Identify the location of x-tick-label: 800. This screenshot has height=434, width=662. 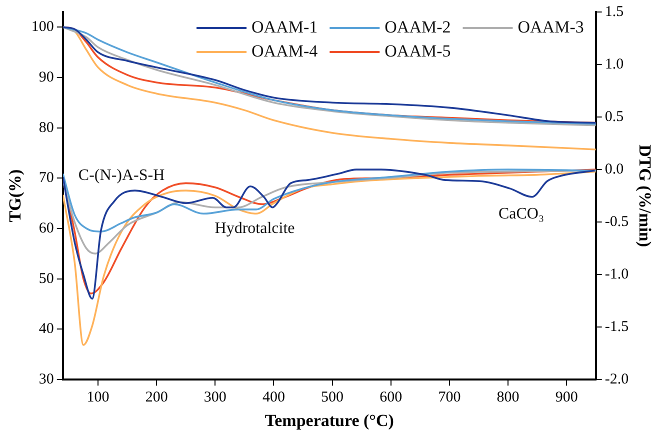
(508, 398).